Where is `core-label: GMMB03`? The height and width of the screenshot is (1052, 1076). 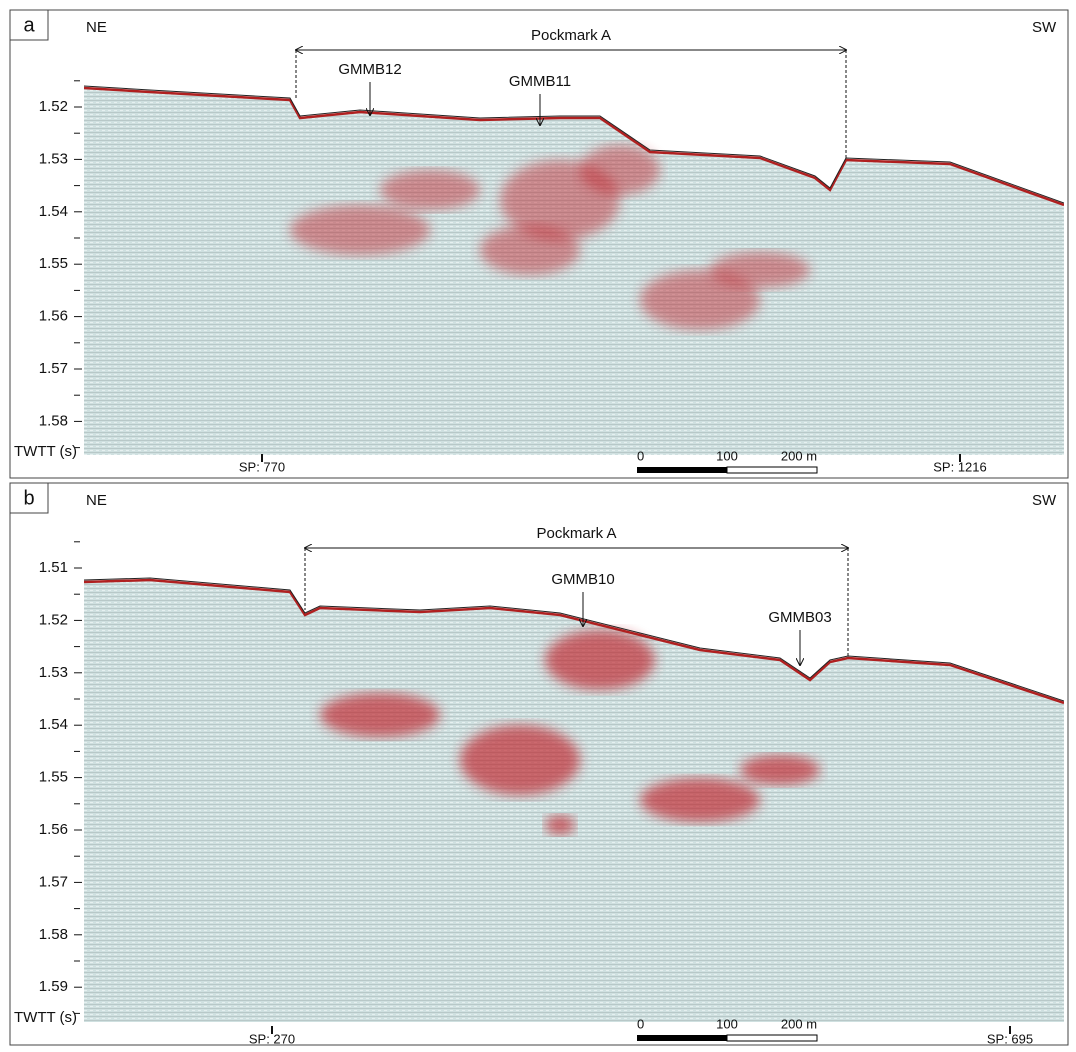 core-label: GMMB03 is located at coordinates (799, 617).